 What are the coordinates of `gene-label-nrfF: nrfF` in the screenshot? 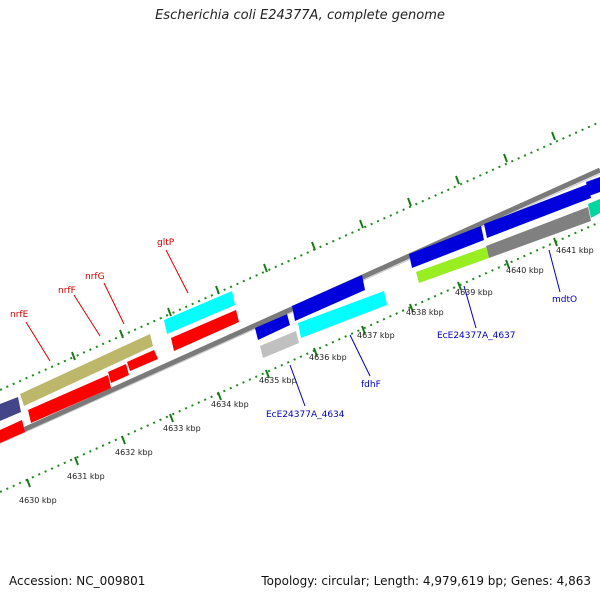 It's located at (67, 291).